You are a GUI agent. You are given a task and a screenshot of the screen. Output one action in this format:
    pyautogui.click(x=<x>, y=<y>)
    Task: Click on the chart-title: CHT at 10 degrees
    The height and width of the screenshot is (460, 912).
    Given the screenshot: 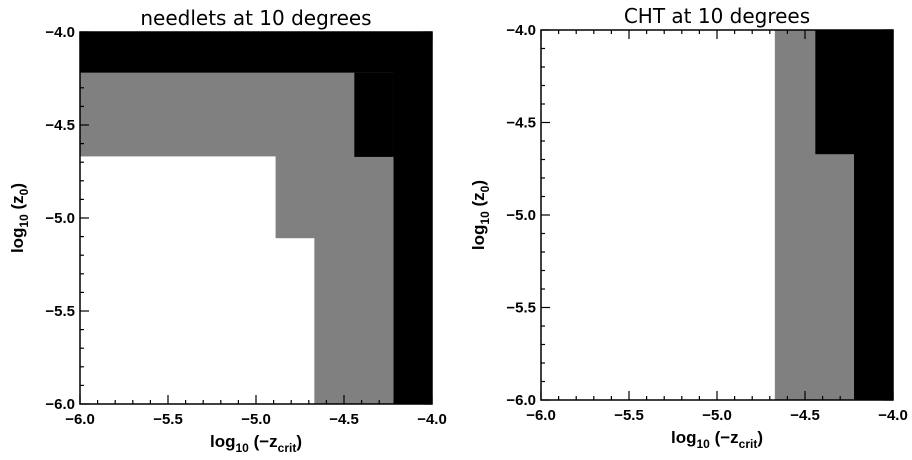 What is the action you would take?
    pyautogui.click(x=717, y=16)
    